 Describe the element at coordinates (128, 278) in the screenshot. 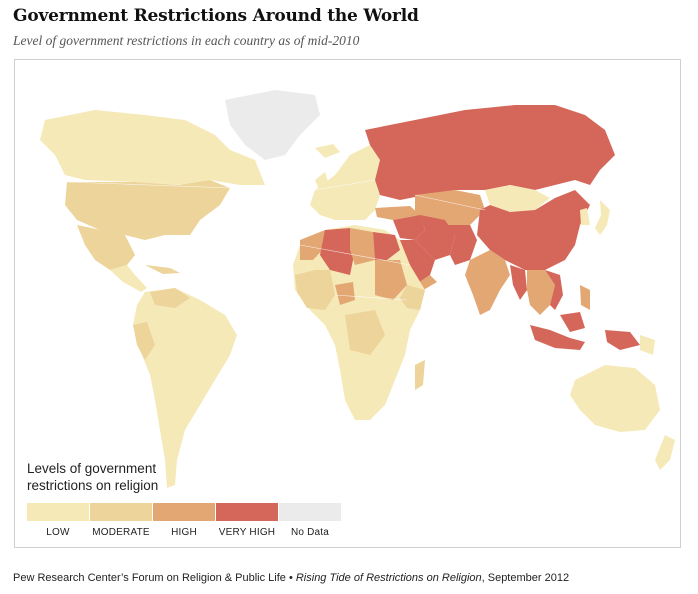

I see `region-central-america` at that location.